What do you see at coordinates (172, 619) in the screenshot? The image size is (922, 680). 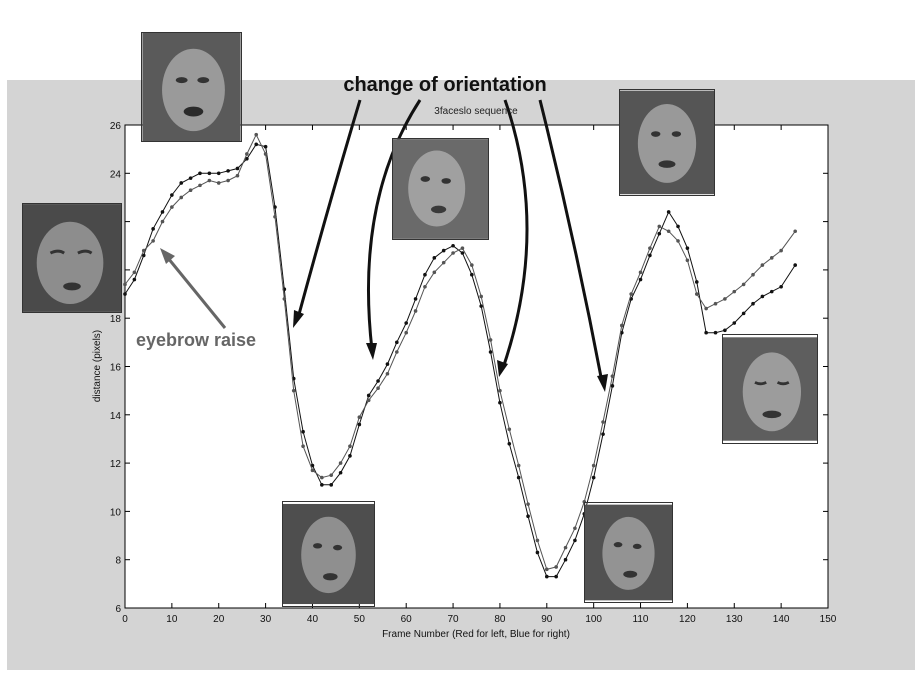 I see `x-tick-label: 10` at bounding box center [172, 619].